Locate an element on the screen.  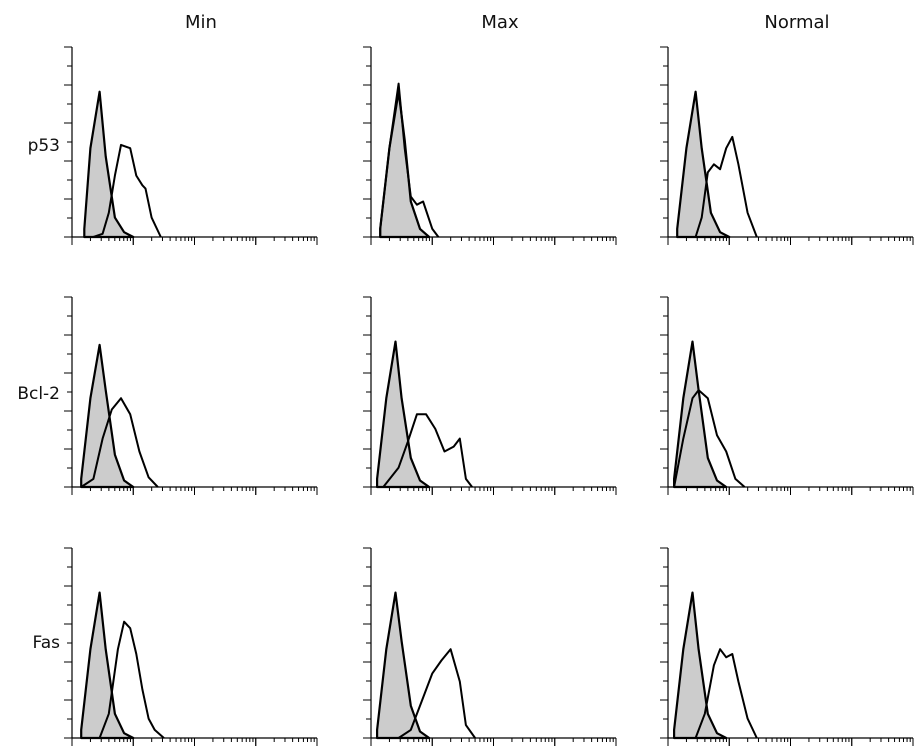
column-title-min: Min is located at coordinates (201, 22).